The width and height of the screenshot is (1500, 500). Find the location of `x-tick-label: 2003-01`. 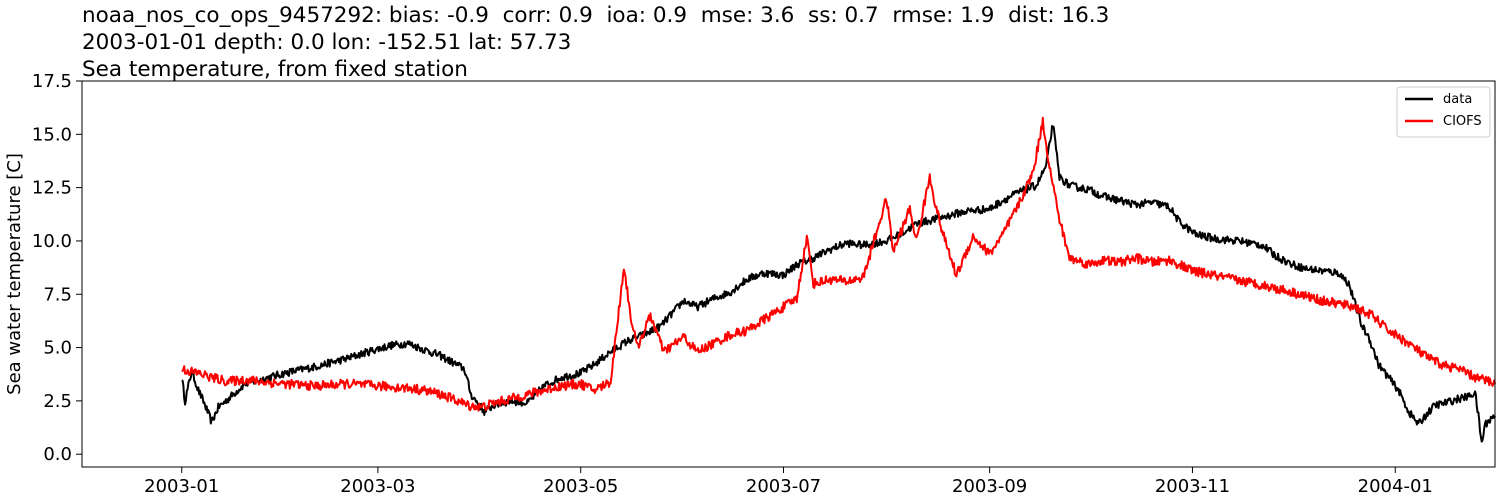

x-tick-label: 2003-01 is located at coordinates (181, 486).